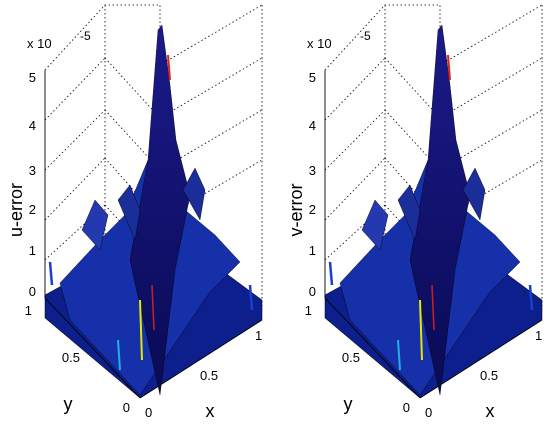 The image size is (550, 434). I want to click on left-zlabel: u-error, so click(16, 210).